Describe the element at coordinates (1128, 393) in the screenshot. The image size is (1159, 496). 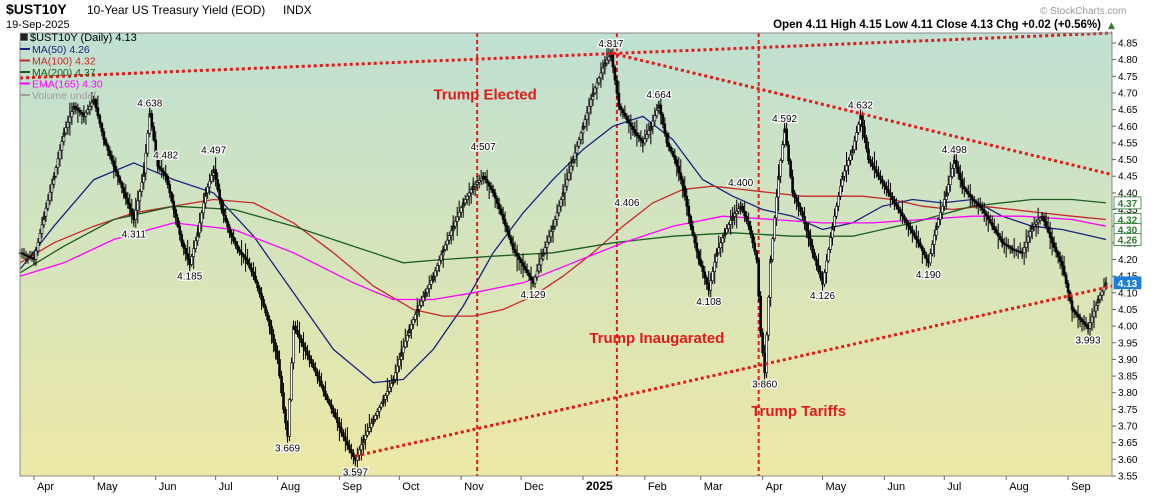
I see `y-tick-label: 3.80` at that location.